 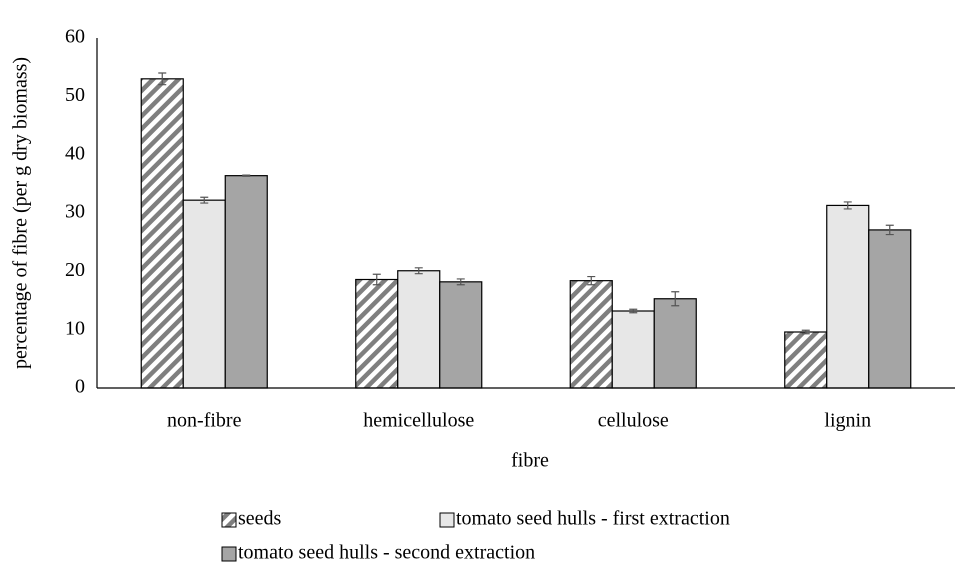 What do you see at coordinates (75, 37) in the screenshot?
I see `y-tick-label: 60` at bounding box center [75, 37].